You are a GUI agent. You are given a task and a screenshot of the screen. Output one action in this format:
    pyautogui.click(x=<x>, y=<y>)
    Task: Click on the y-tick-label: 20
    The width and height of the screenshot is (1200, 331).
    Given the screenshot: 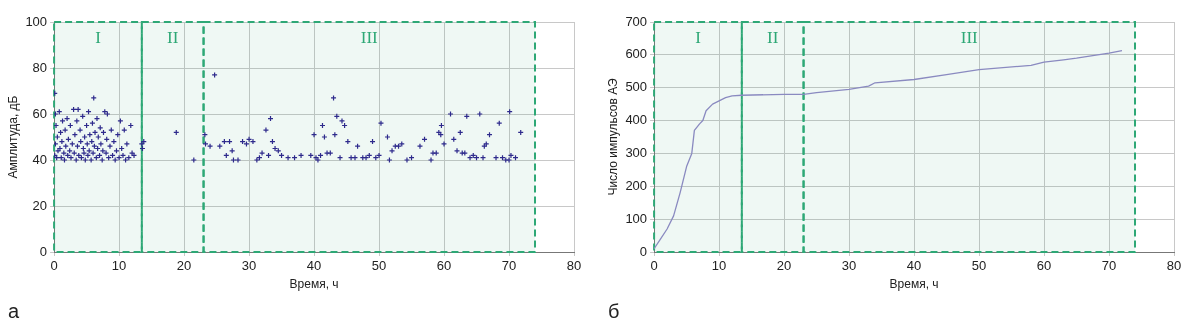 What is the action you would take?
    pyautogui.click(x=40, y=205)
    